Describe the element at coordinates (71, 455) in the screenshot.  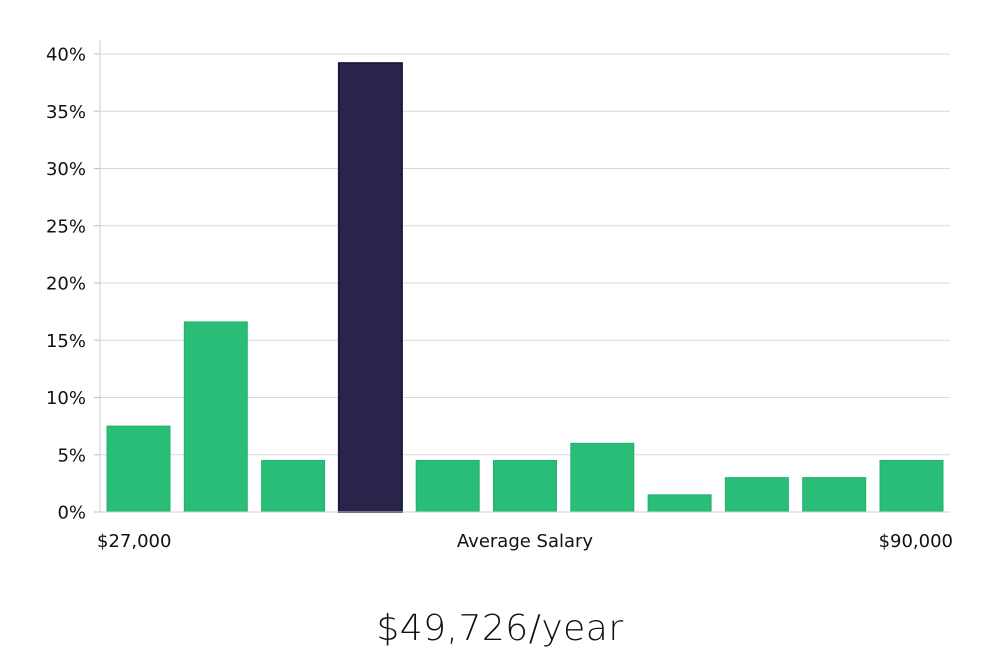
I see `y-tick-label: 5%` at that location.